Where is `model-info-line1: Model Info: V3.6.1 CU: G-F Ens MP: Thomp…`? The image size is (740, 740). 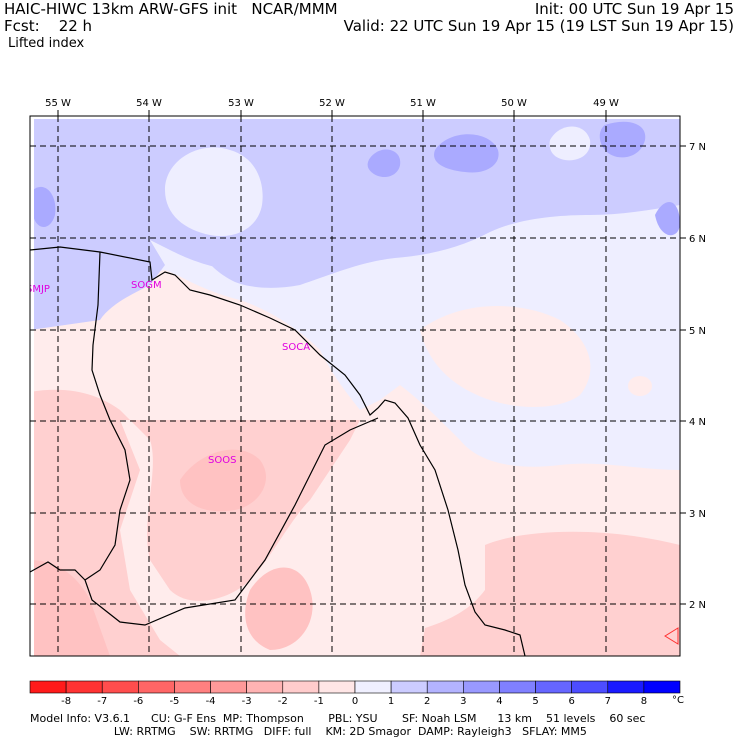 model-info-line1: Model Info: V3.6.1 CU: G-F Ens MP: Thomp… is located at coordinates (338, 718).